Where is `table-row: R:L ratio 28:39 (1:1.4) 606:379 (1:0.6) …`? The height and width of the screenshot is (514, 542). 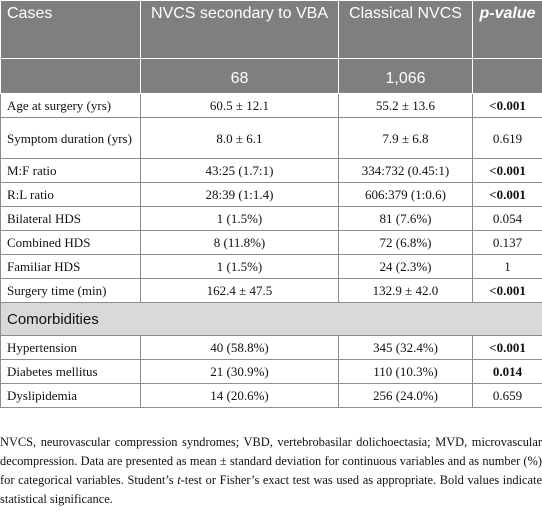
table-row: R:L ratio 28:39 (1:1.4) 606:379 (1:0.6) … is located at coordinates (271, 194).